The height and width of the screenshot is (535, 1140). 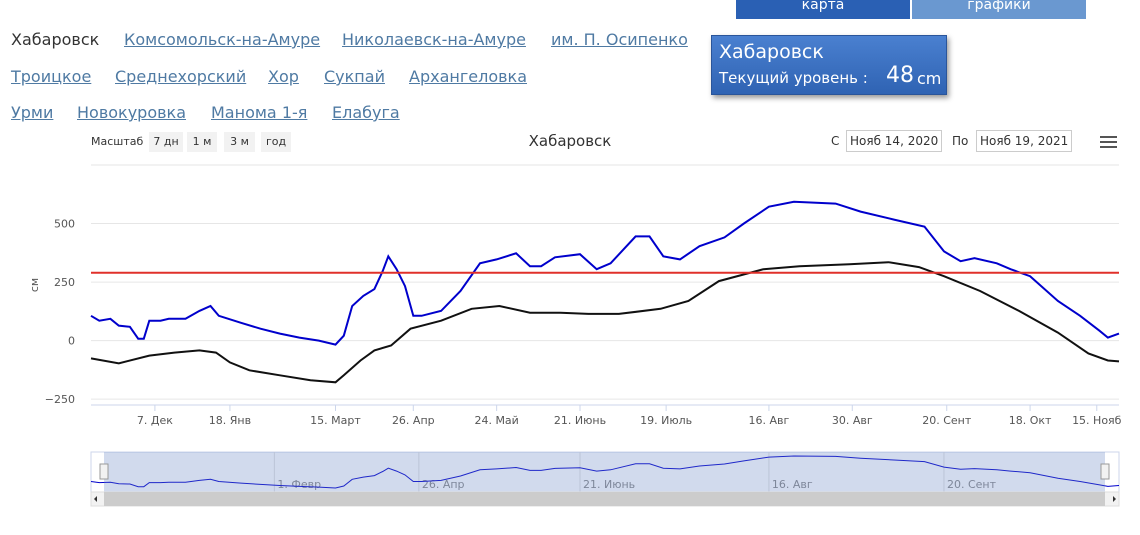 I want to click on x-tick-label: 30. Авг, so click(x=852, y=420).